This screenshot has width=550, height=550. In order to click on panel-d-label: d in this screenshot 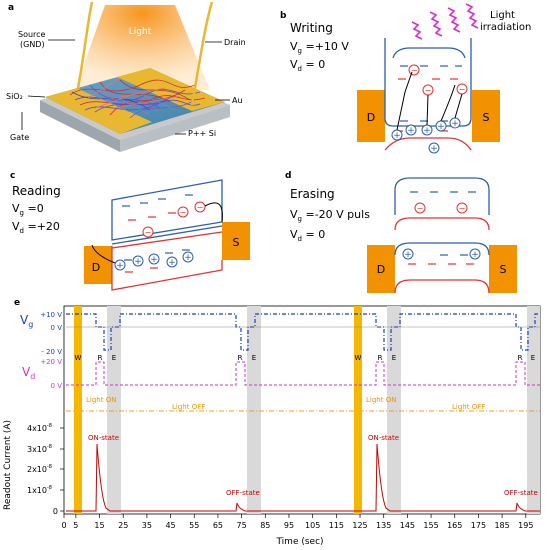, I will do `click(288, 176)`.